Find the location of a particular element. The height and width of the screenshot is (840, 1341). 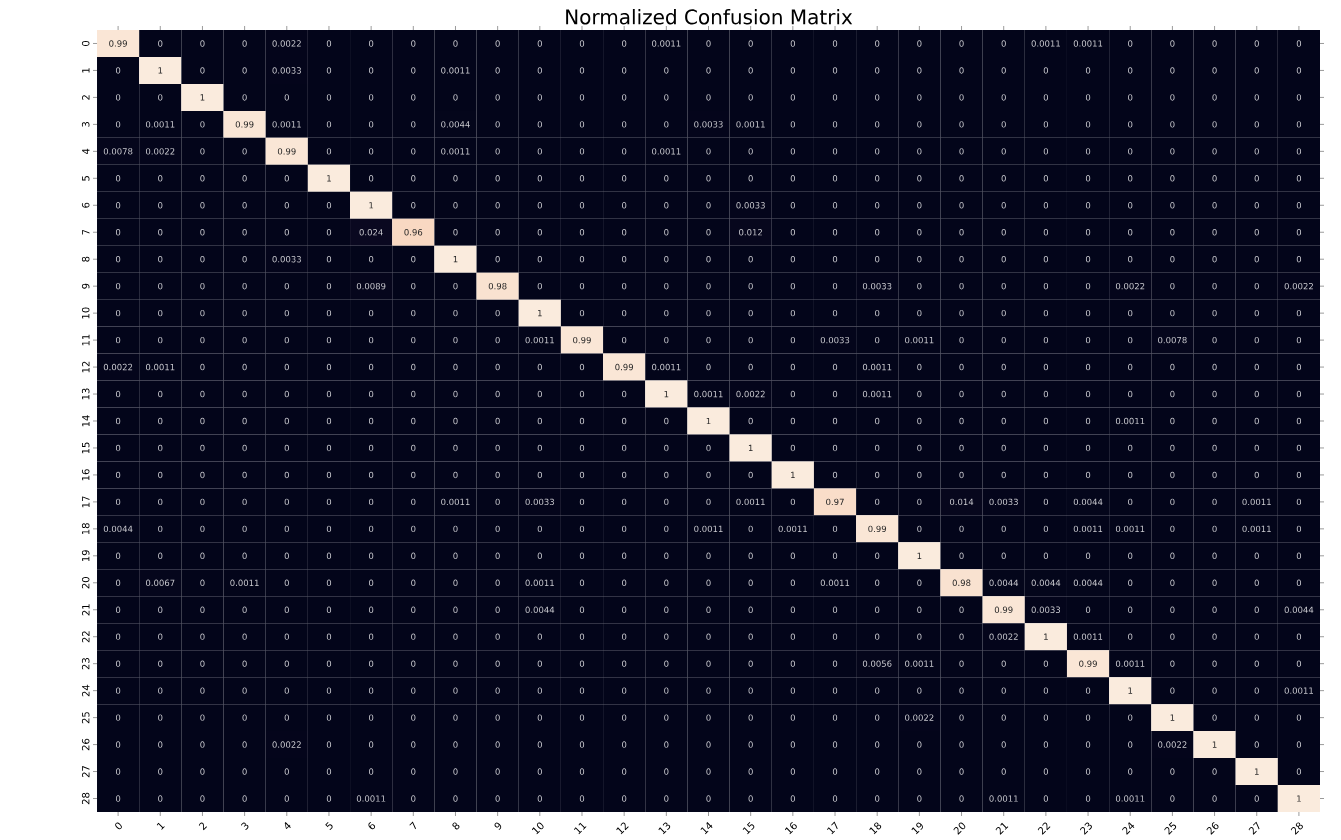

data-label: 0.0033 is located at coordinates (1003, 502).